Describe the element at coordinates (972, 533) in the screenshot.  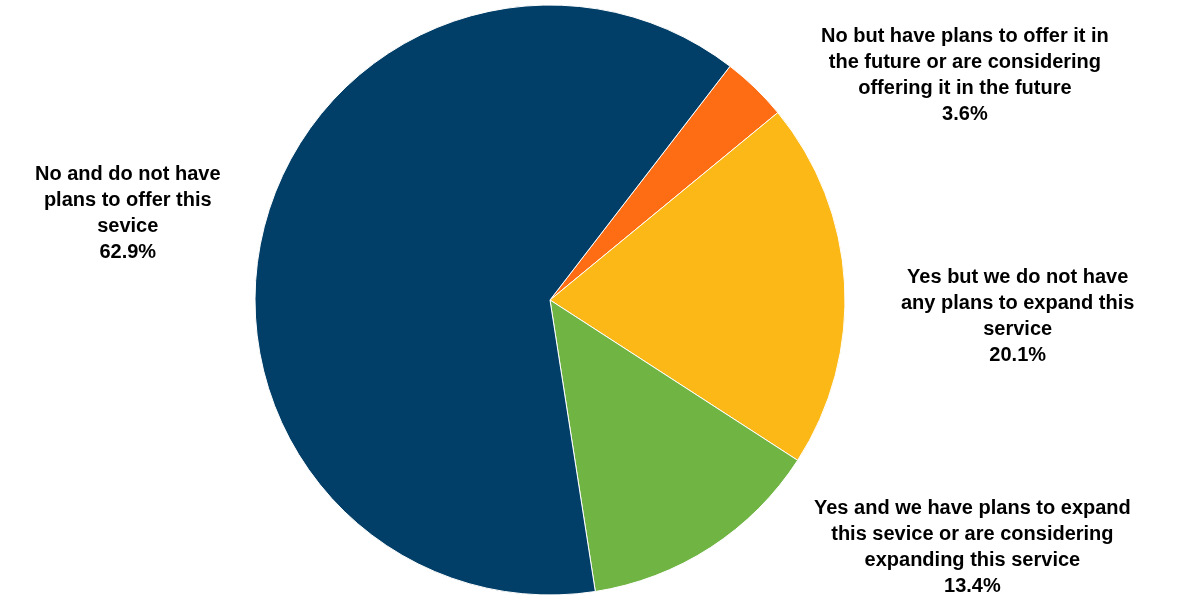
I see `slice-label: Yes and we have plans to expand this sevice or are considering expanding this service` at that location.